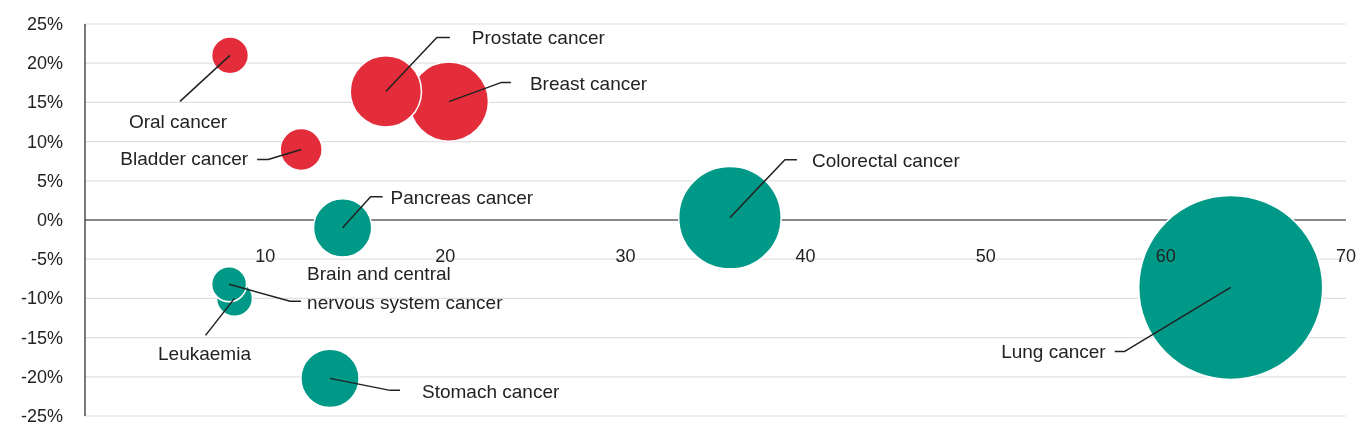  I want to click on y-tick-label: 25%, so click(44, 24).